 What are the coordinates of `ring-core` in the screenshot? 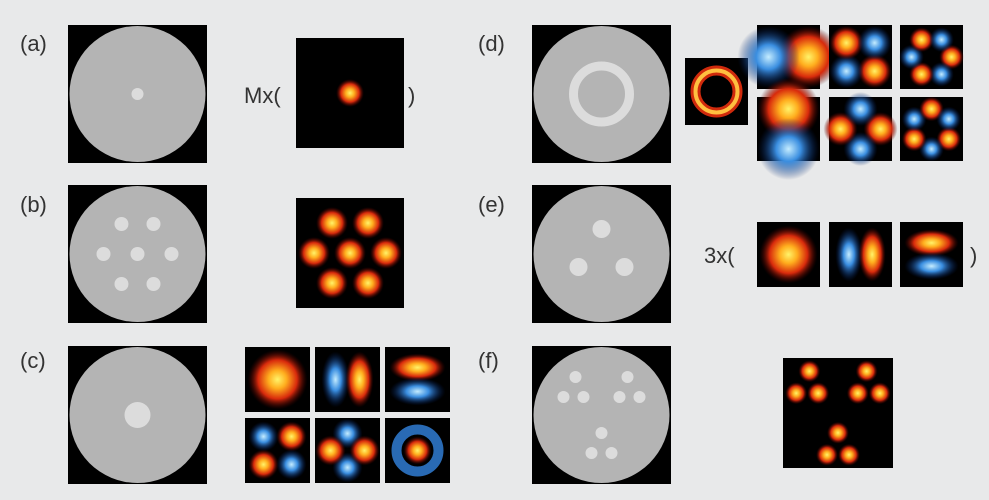 It's located at (601, 94).